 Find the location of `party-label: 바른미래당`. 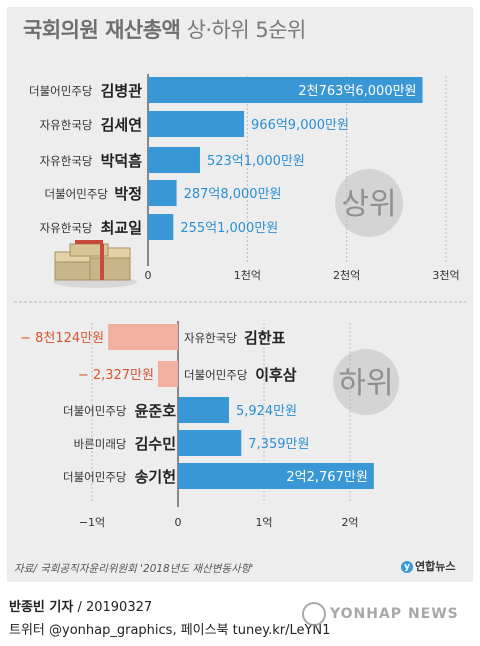

party-label: 바른미래당 is located at coordinates (100, 444).